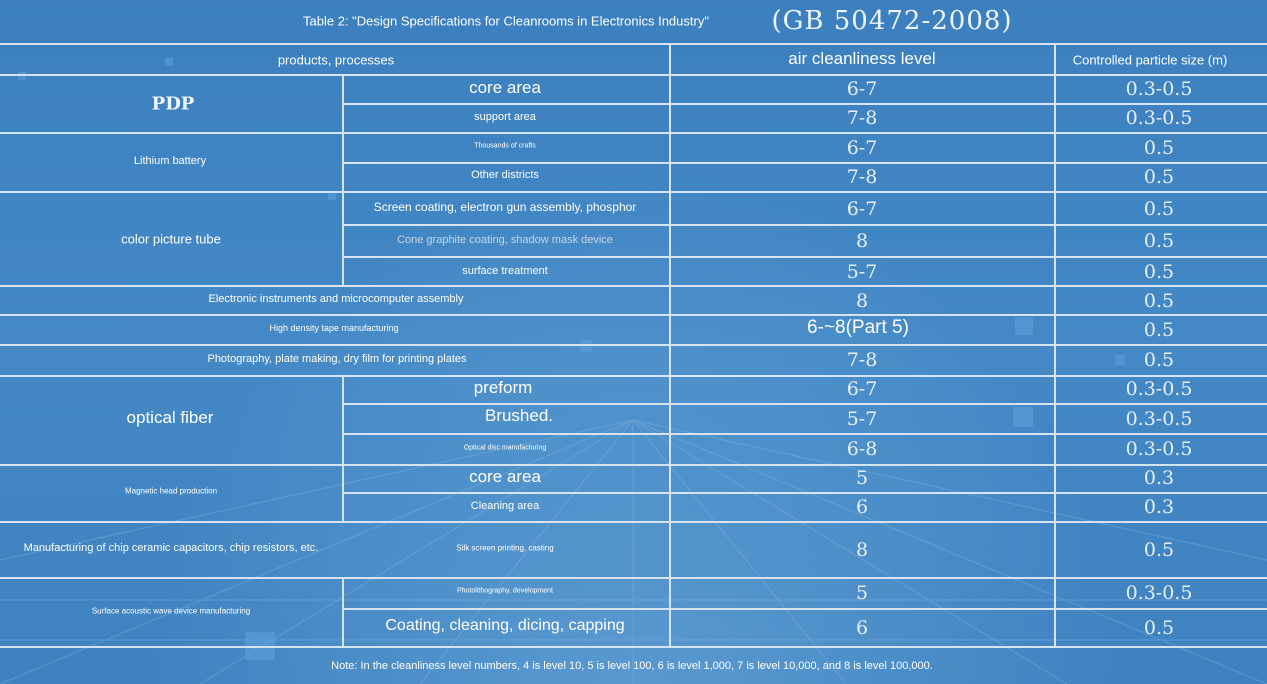 Image resolution: width=1267 pixels, height=684 pixels. What do you see at coordinates (505, 448) in the screenshot?
I see `process-cell: Optical disc manufacturing` at bounding box center [505, 448].